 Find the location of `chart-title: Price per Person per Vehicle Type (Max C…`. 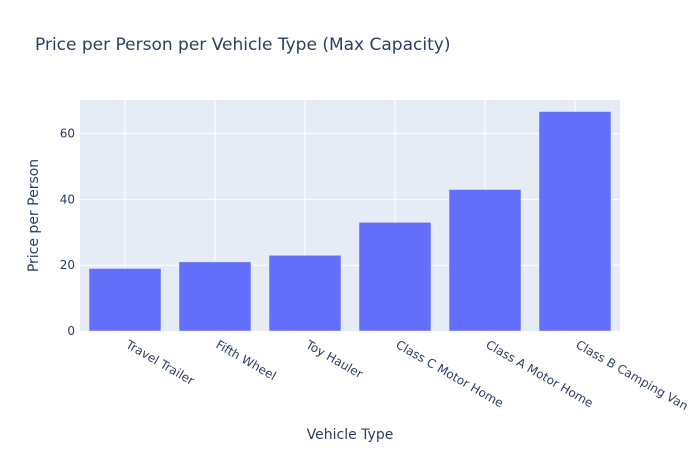

chart-title: Price per Person per Vehicle Type (Max C… is located at coordinates (242, 45).